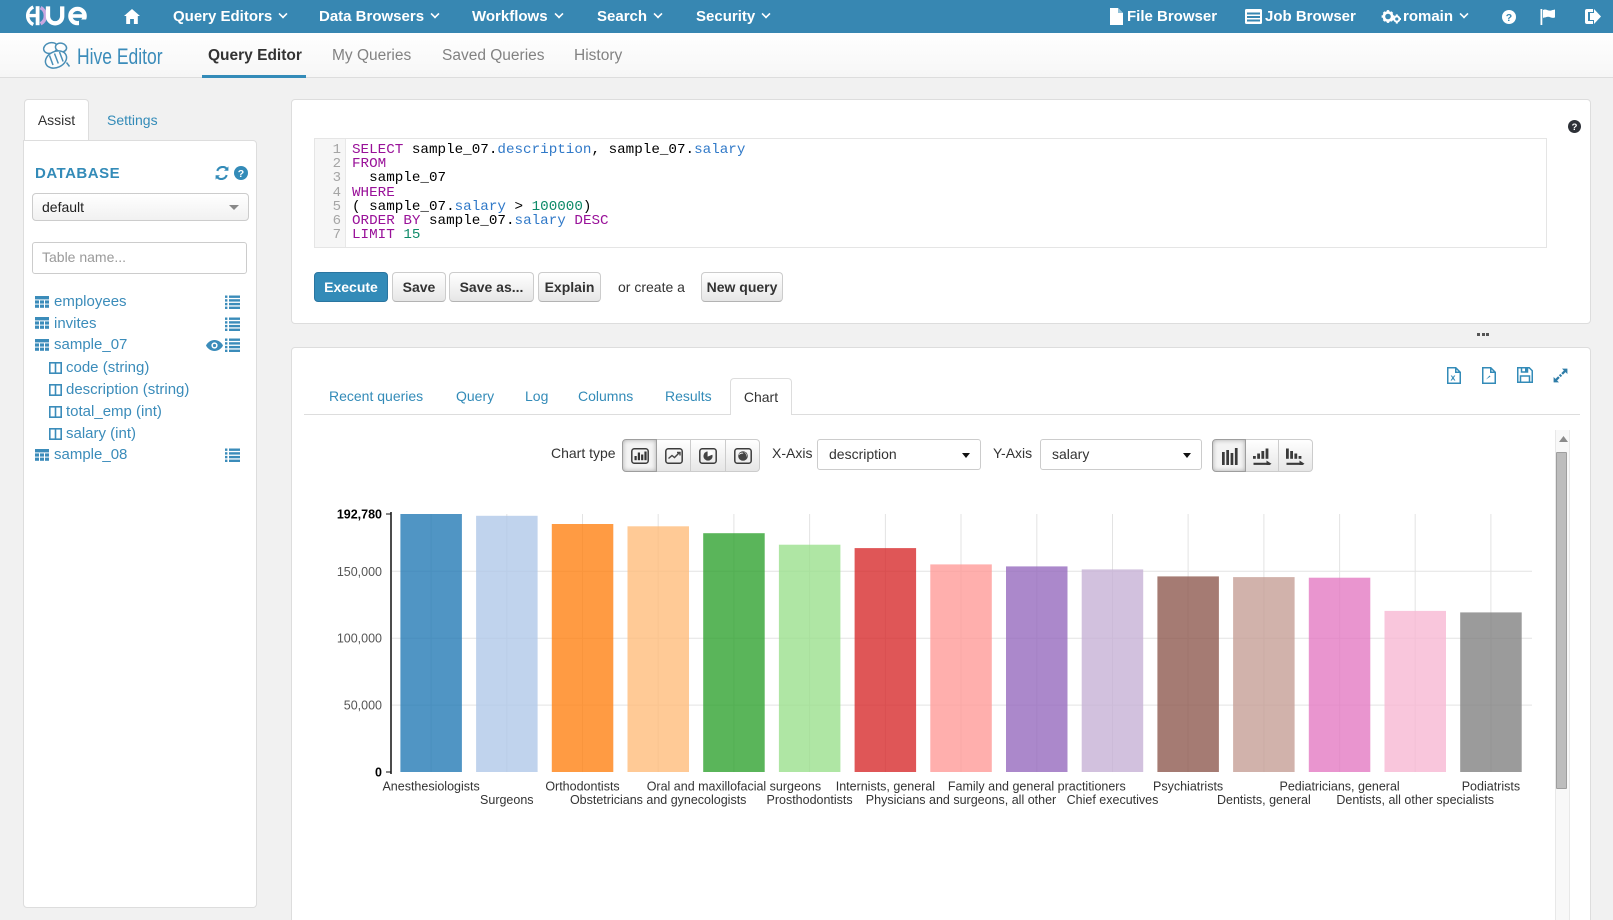 This screenshot has height=920, width=1613. What do you see at coordinates (507, 800) in the screenshot?
I see `svg-text: Surgeons` at bounding box center [507, 800].